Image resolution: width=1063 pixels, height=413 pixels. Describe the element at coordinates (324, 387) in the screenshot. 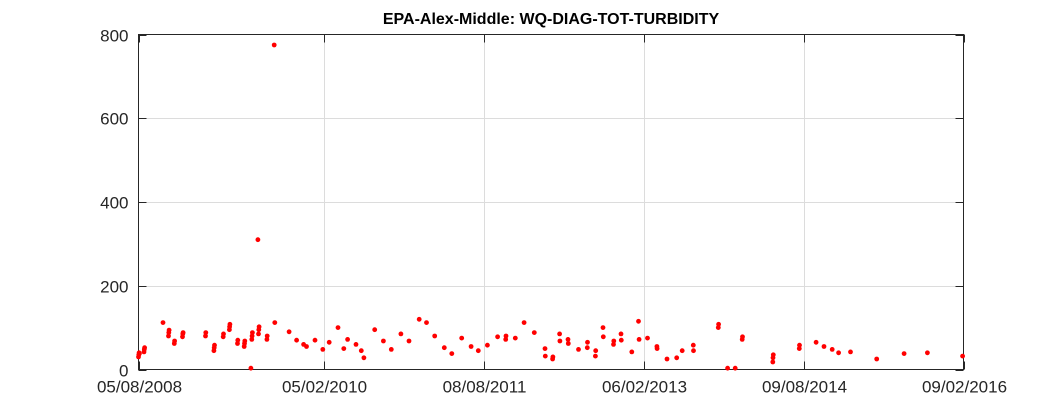

I see `x-tick-label: 05/02/2010` at that location.